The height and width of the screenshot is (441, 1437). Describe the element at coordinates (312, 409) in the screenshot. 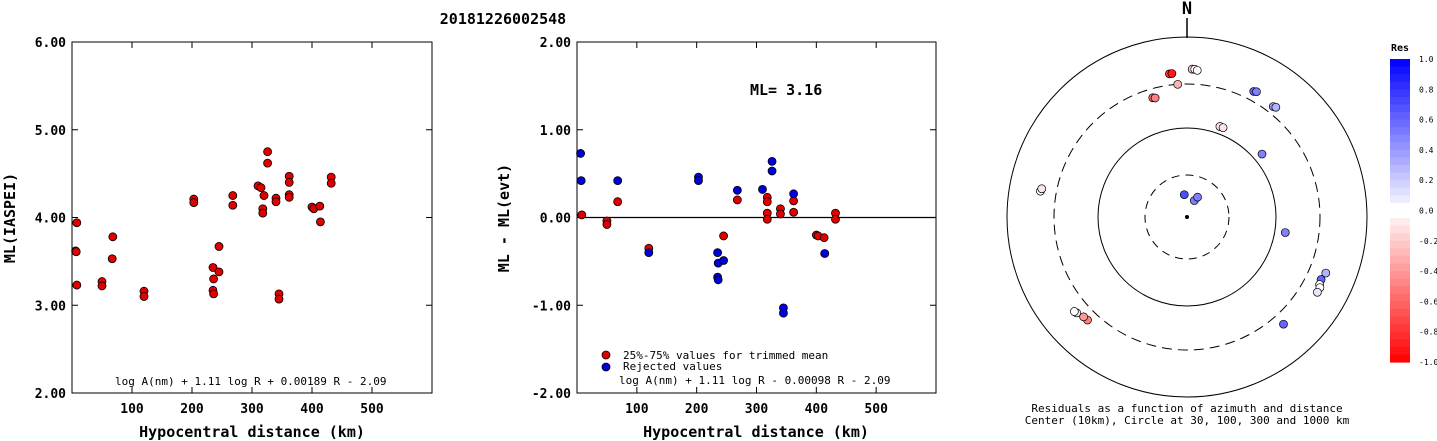

I see `x-tick-label: 400` at that location.